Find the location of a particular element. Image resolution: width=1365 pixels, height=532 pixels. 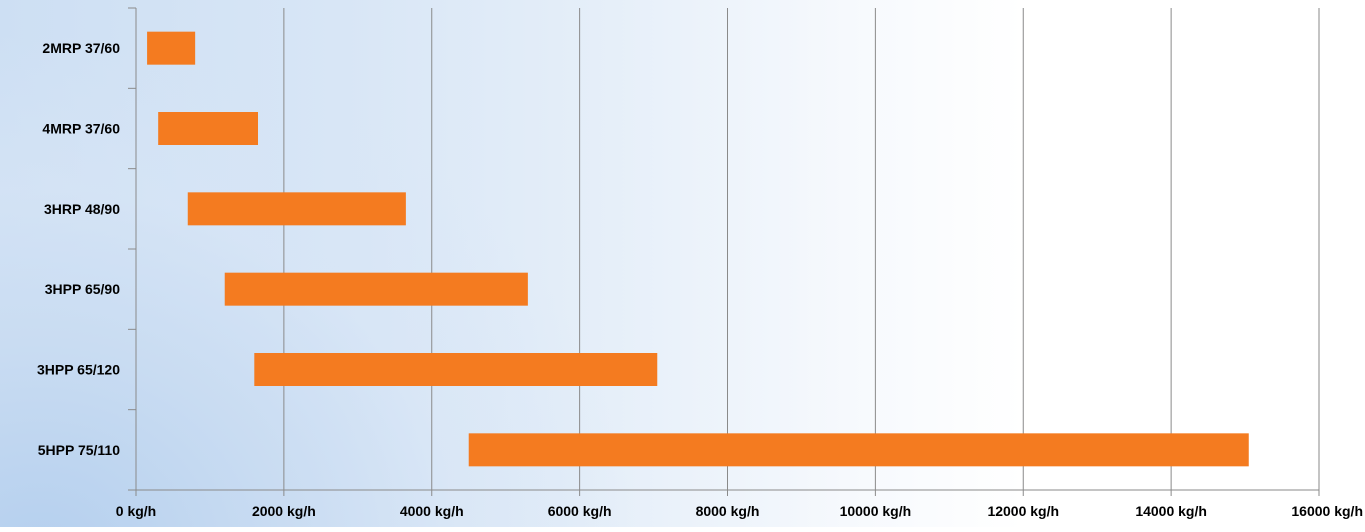

y-tick-label: 2MRP 37/60 is located at coordinates (81, 48).